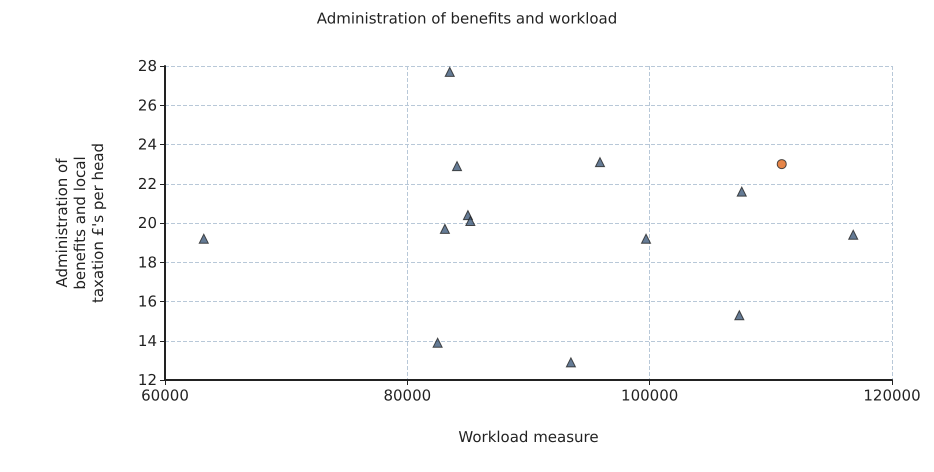 Image resolution: width=934 pixels, height=472 pixels. Describe the element at coordinates (80, 223) in the screenshot. I see `y-axis-title: Administration of benefits and local taxation £'s per head` at that location.